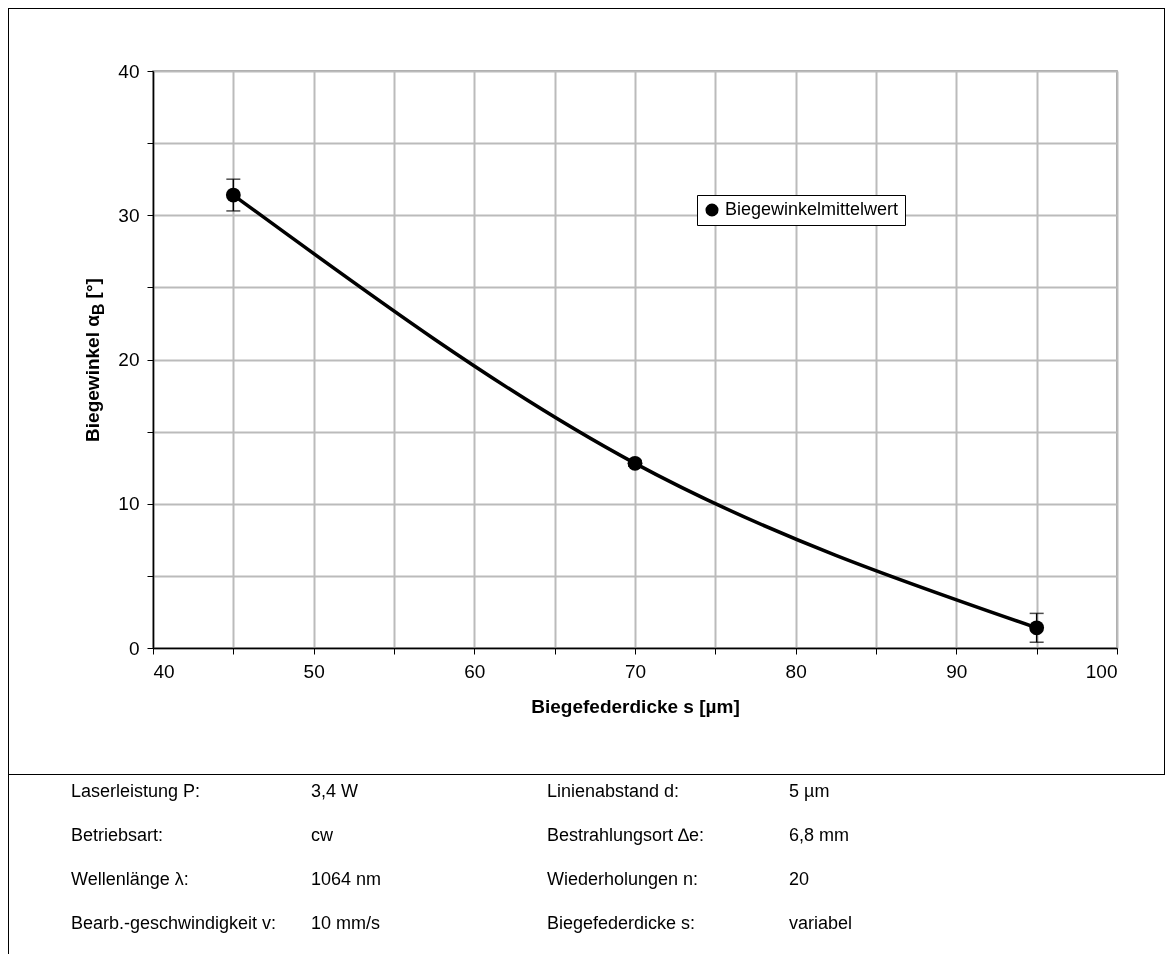  I want to click on y-tick-label: 30, so click(129, 215).